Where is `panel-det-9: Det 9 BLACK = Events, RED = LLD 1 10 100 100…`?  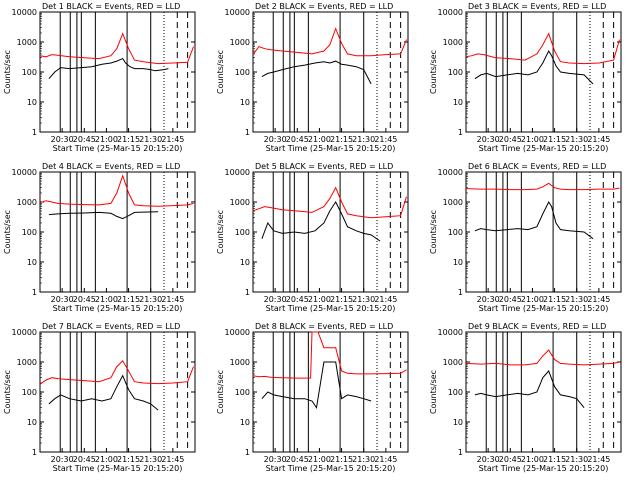
panel-det-9: Det 9 BLACK = Events, RED = LLD 1 10 100 100… is located at coordinates (525, 397).